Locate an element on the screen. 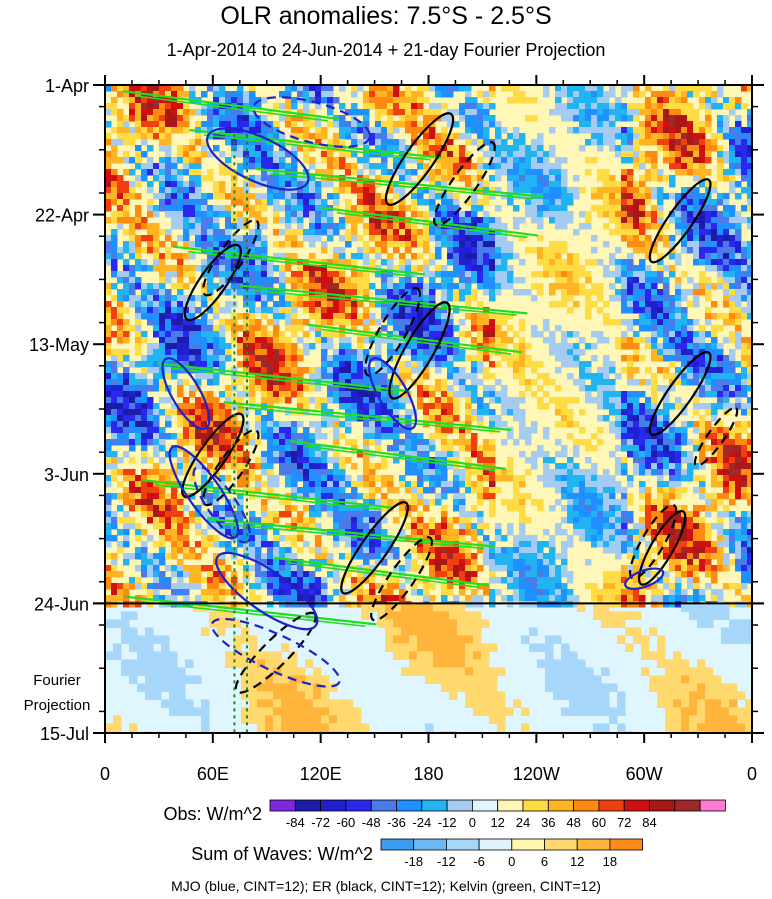 The image size is (772, 899). y-tick-label: 22-Apr is located at coordinates (62, 216).